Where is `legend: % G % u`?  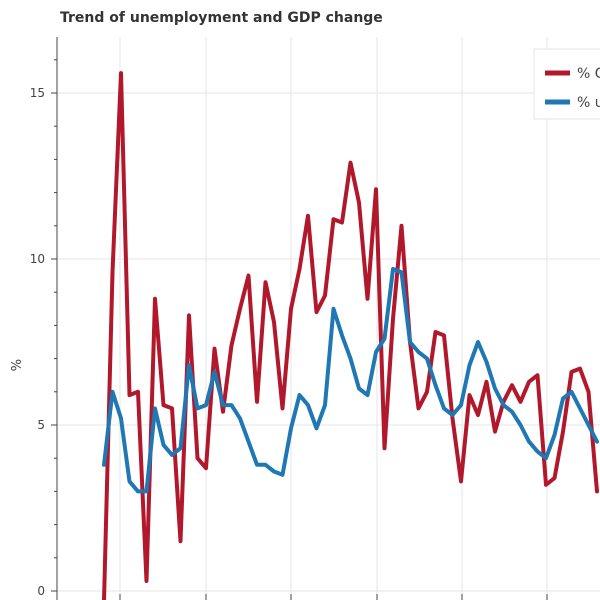 legend: % G % u is located at coordinates (566, 84).